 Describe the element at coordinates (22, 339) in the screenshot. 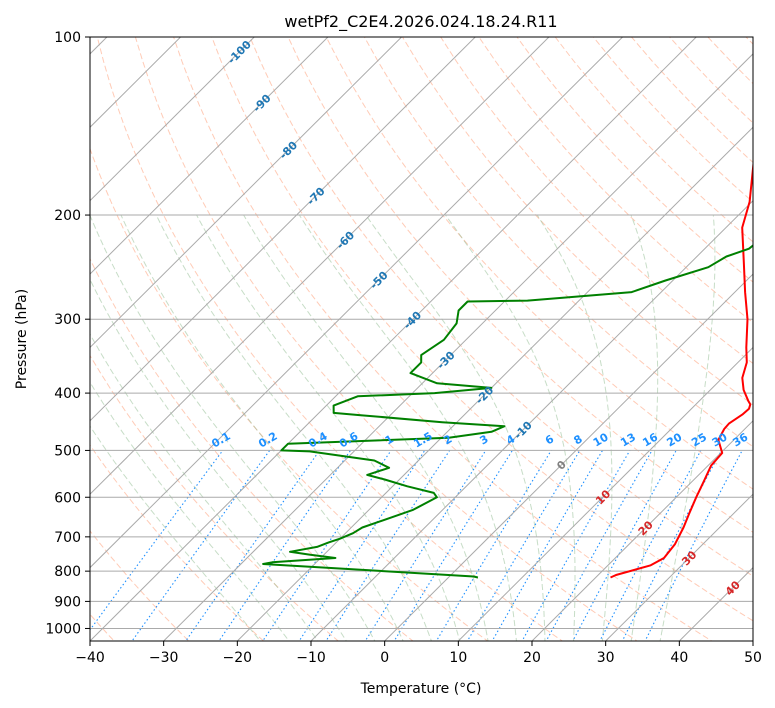

I see `y-axis-label: Pressure (hPa)` at that location.